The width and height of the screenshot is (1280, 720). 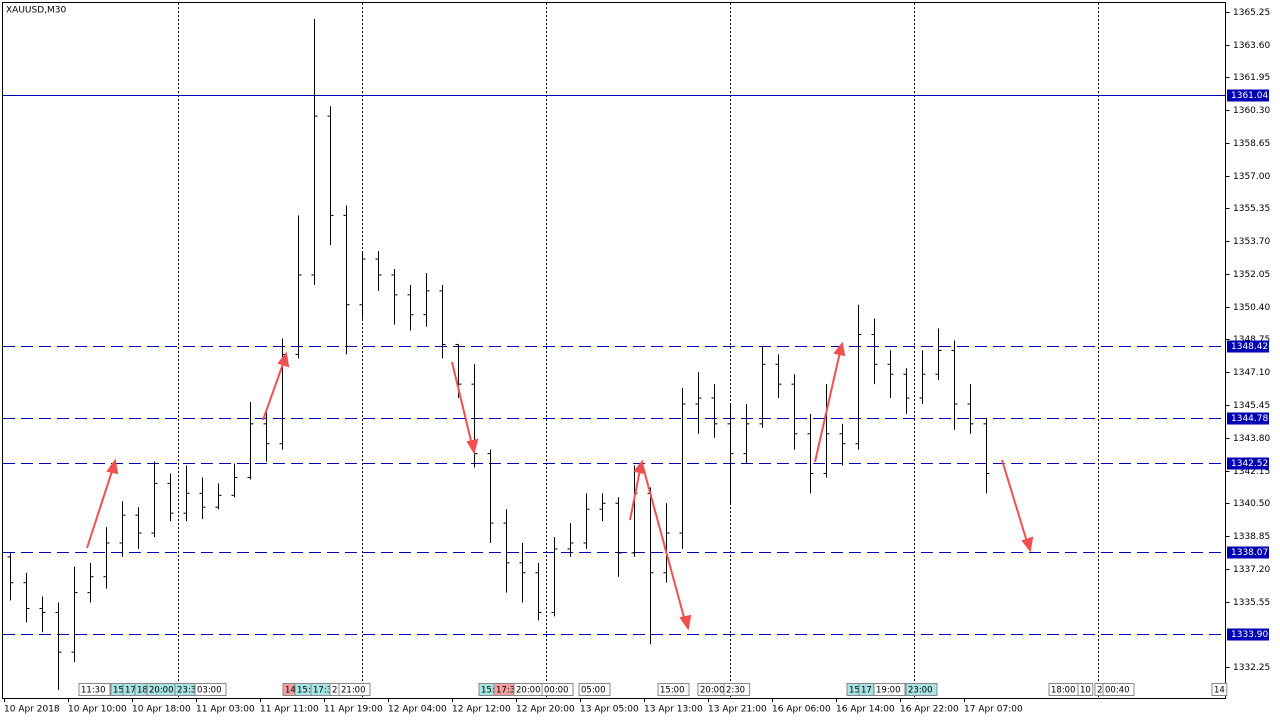 I want to click on event-label: 11:30, so click(x=93, y=691).